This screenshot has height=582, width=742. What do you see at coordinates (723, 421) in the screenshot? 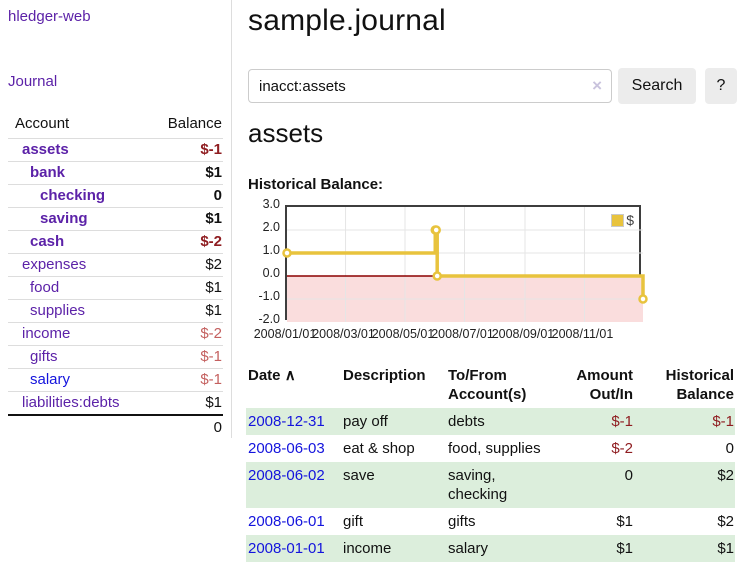
I see `transaction-balance: $-1` at bounding box center [723, 421].